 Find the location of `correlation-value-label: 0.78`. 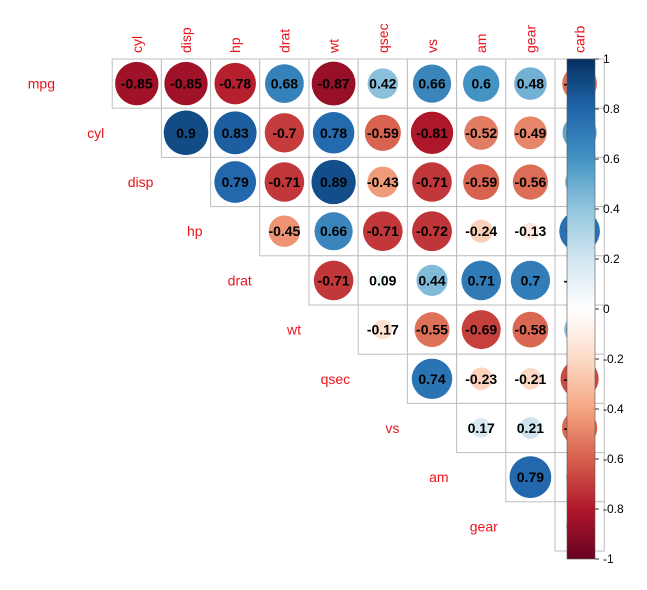

correlation-value-label: 0.78 is located at coordinates (333, 133).